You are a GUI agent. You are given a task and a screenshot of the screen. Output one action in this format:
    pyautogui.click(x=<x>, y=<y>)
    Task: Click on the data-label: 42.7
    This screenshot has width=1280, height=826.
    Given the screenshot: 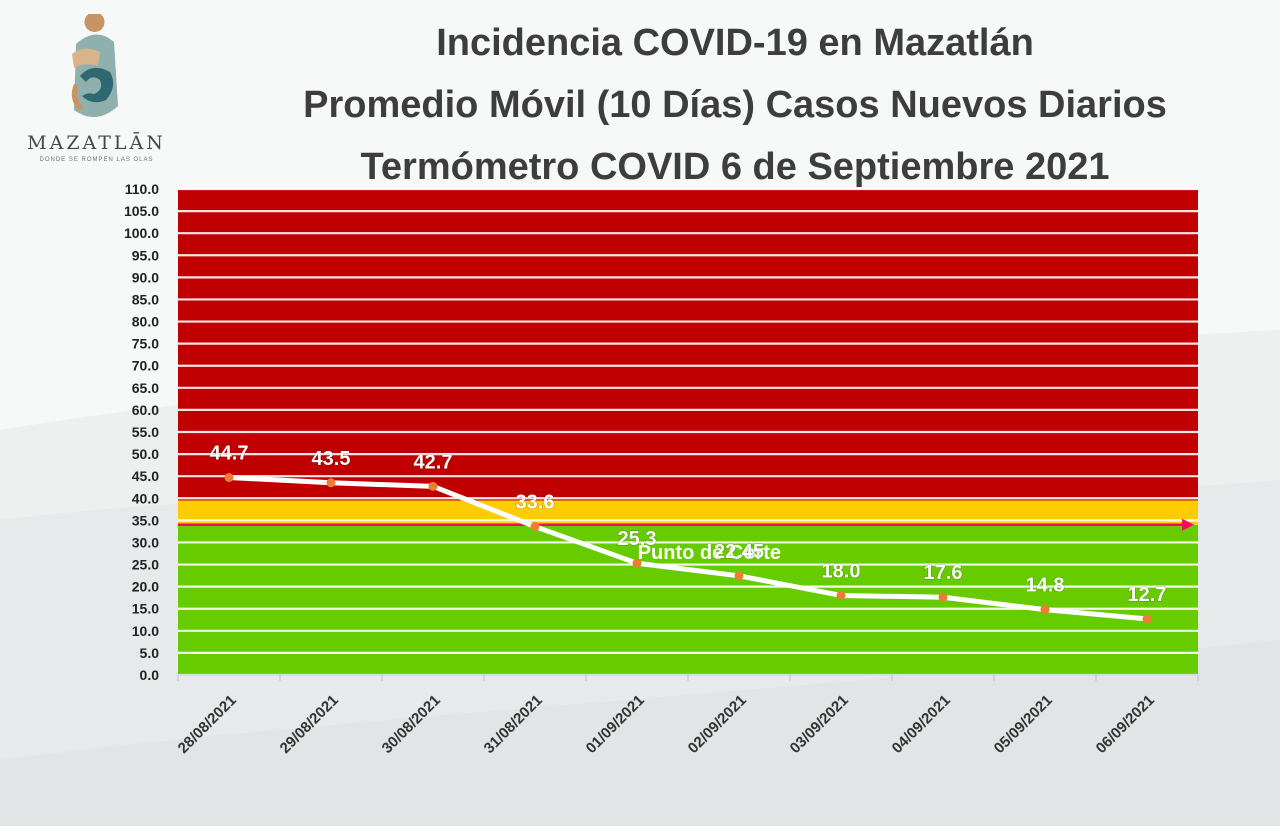 What is the action you would take?
    pyautogui.click(x=433, y=462)
    